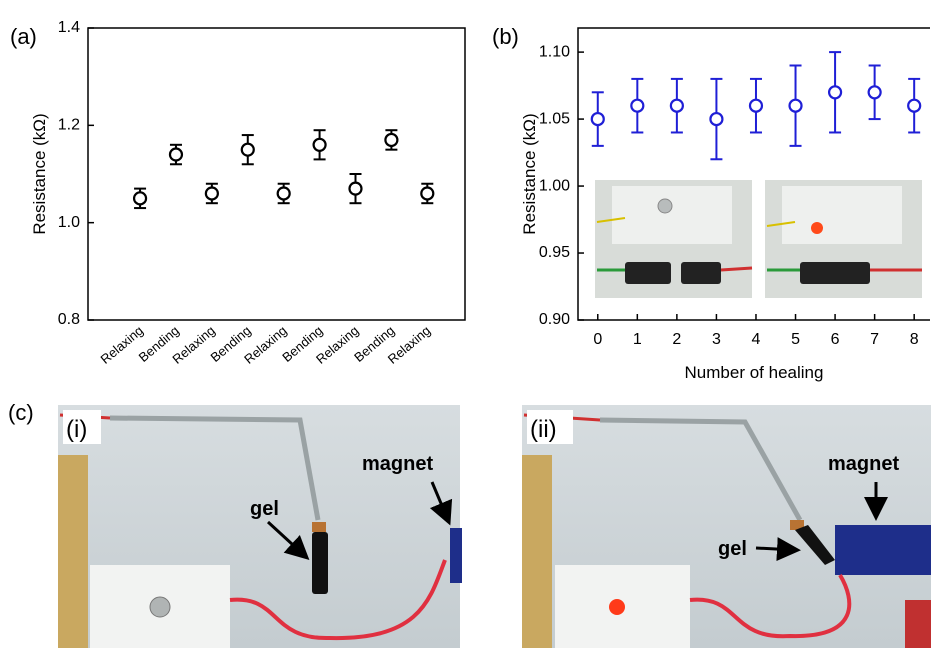  What do you see at coordinates (76, 429) in the screenshot?
I see `photo-label: (i)` at bounding box center [76, 429].